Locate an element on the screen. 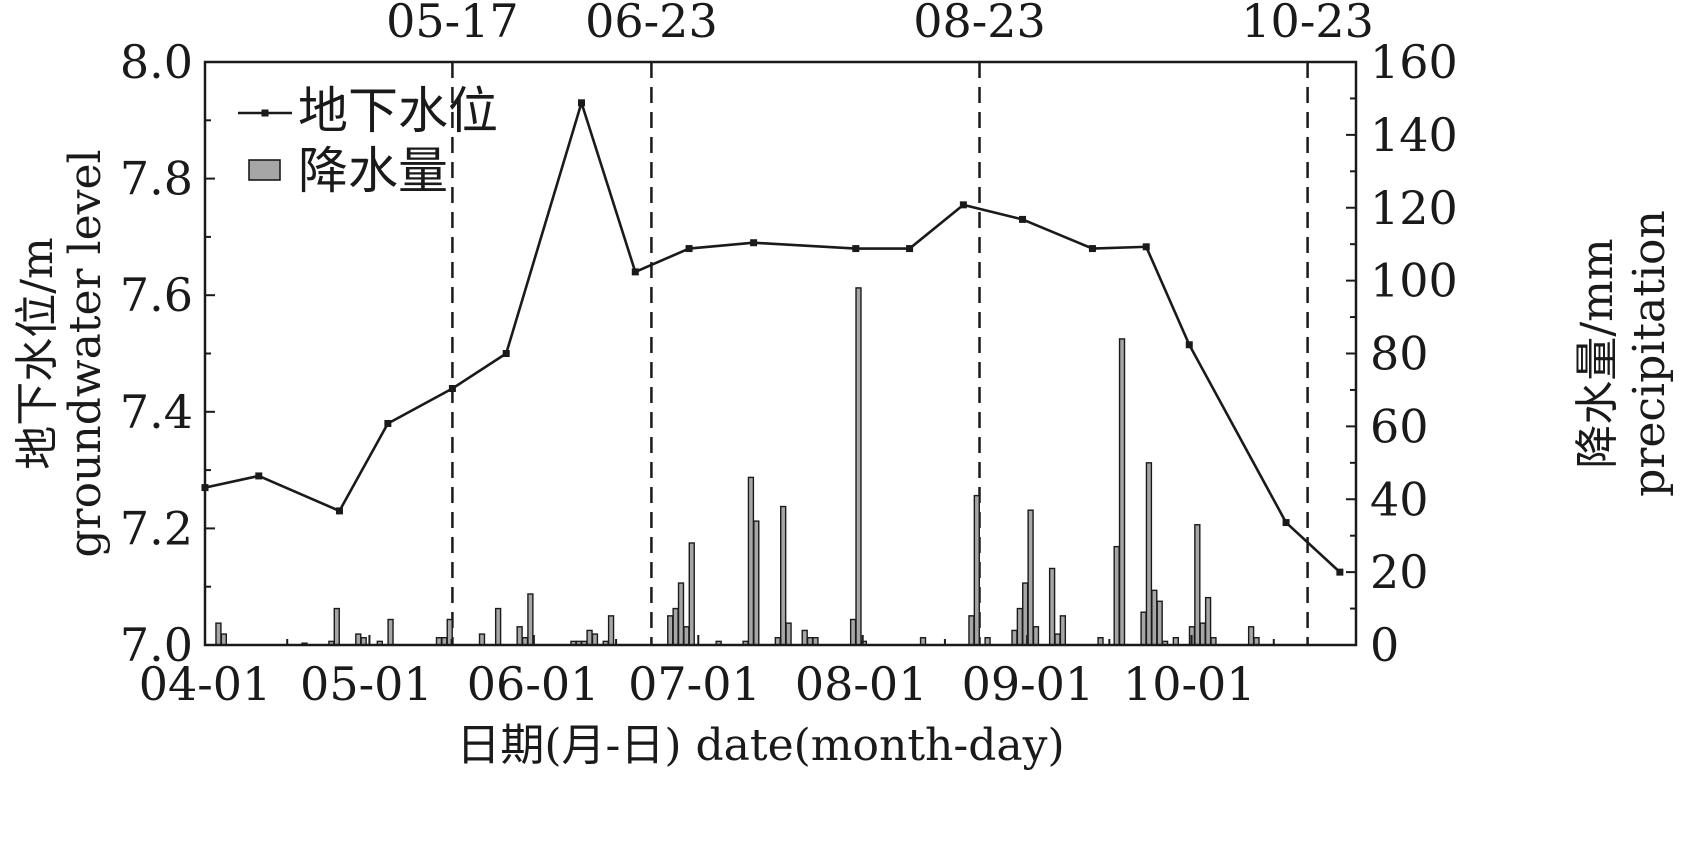  y-right-tick-label: 0 is located at coordinates (1384, 645).